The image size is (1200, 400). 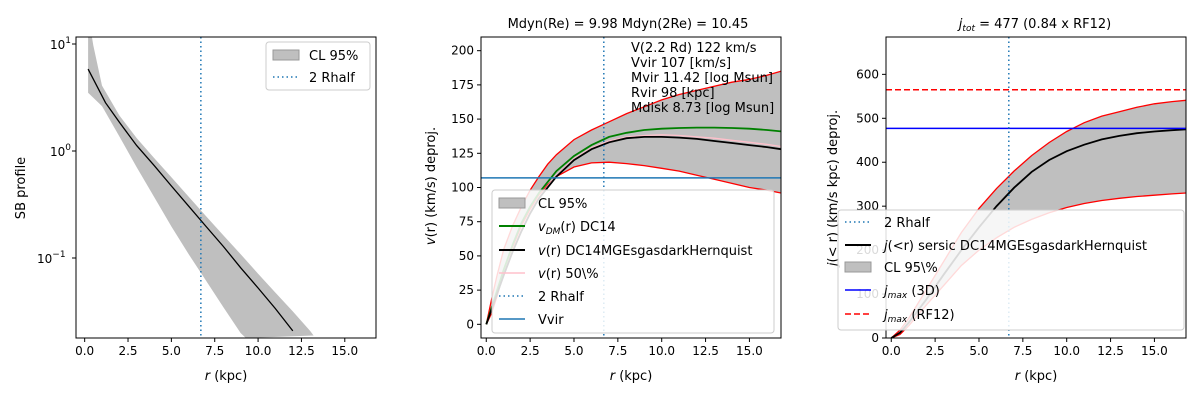 What do you see at coordinates (21, 188) in the screenshot?
I see `p1-y-label: SB profile` at bounding box center [21, 188].